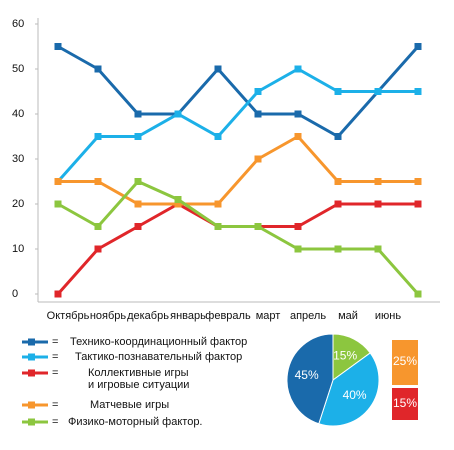 This screenshot has width=454, height=450. I want to click on pie-label: 45%, so click(307, 375).